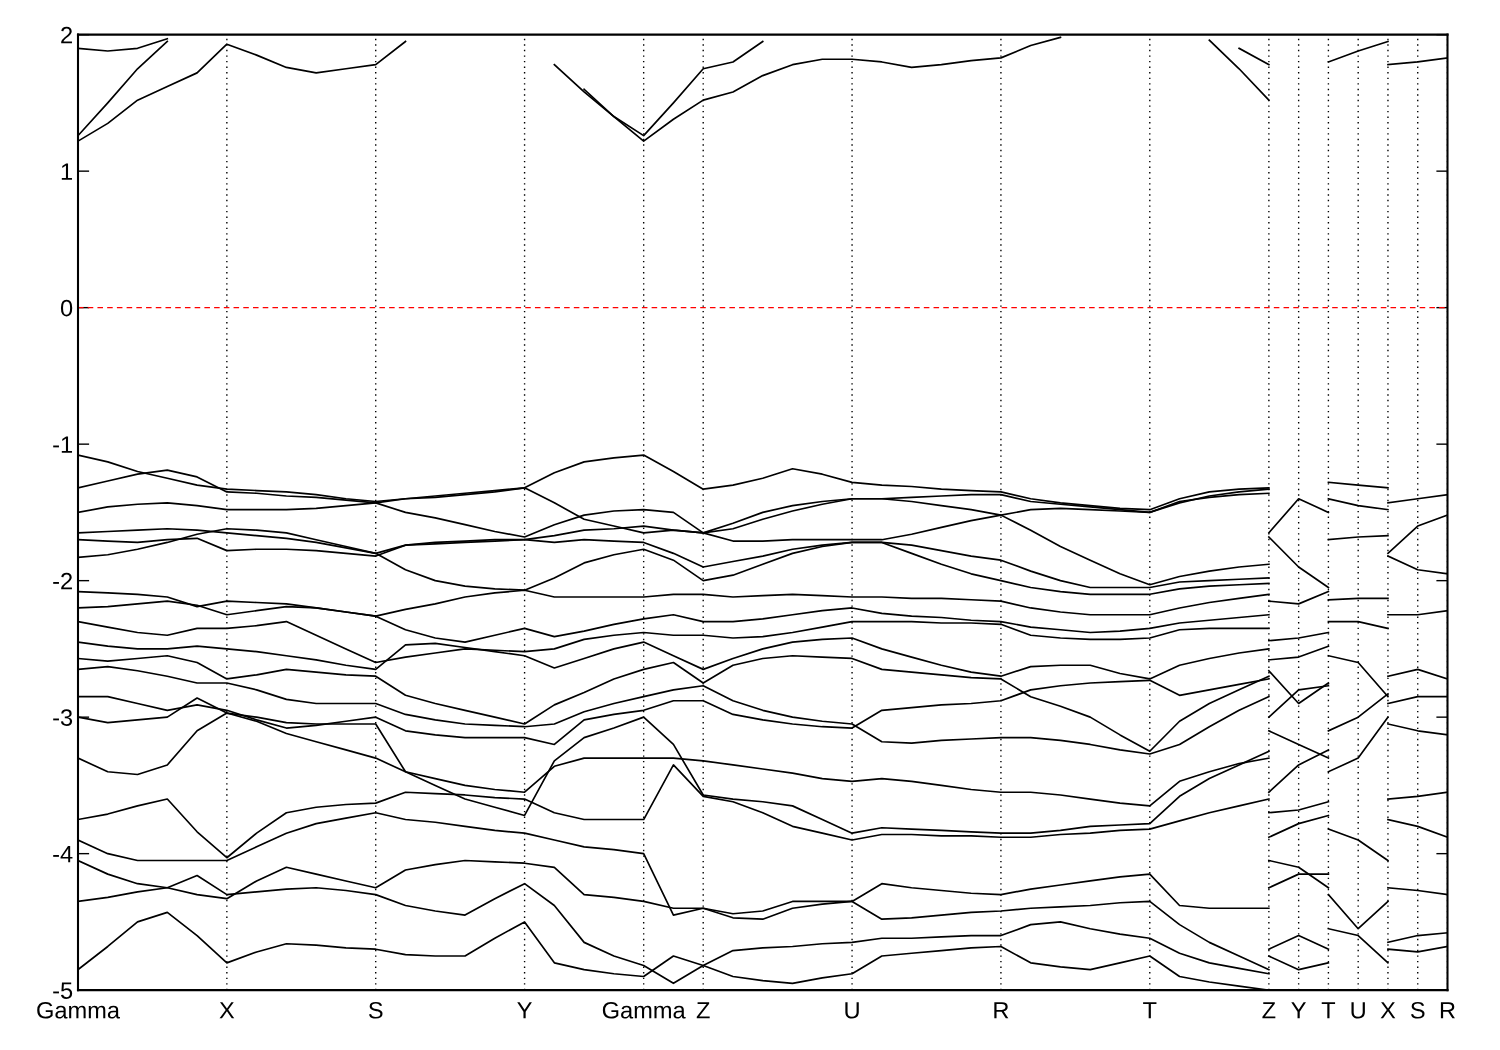 This screenshot has height=1050, width=1500. I want to click on y-tick-label: -1, so click(62, 444).